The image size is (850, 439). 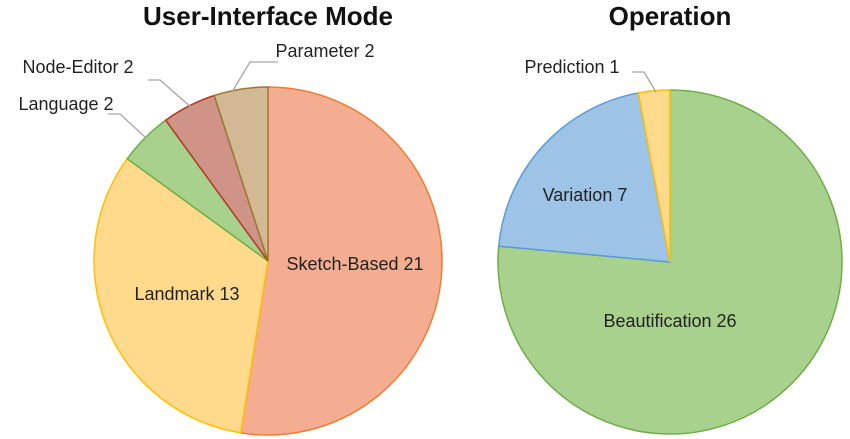 I want to click on slice-label: Parameter 2, so click(x=324, y=51).